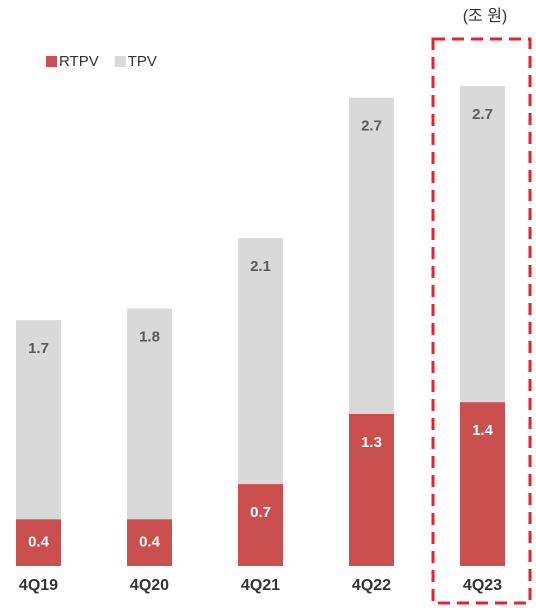  I want to click on value-label: 1.4, so click(483, 430).